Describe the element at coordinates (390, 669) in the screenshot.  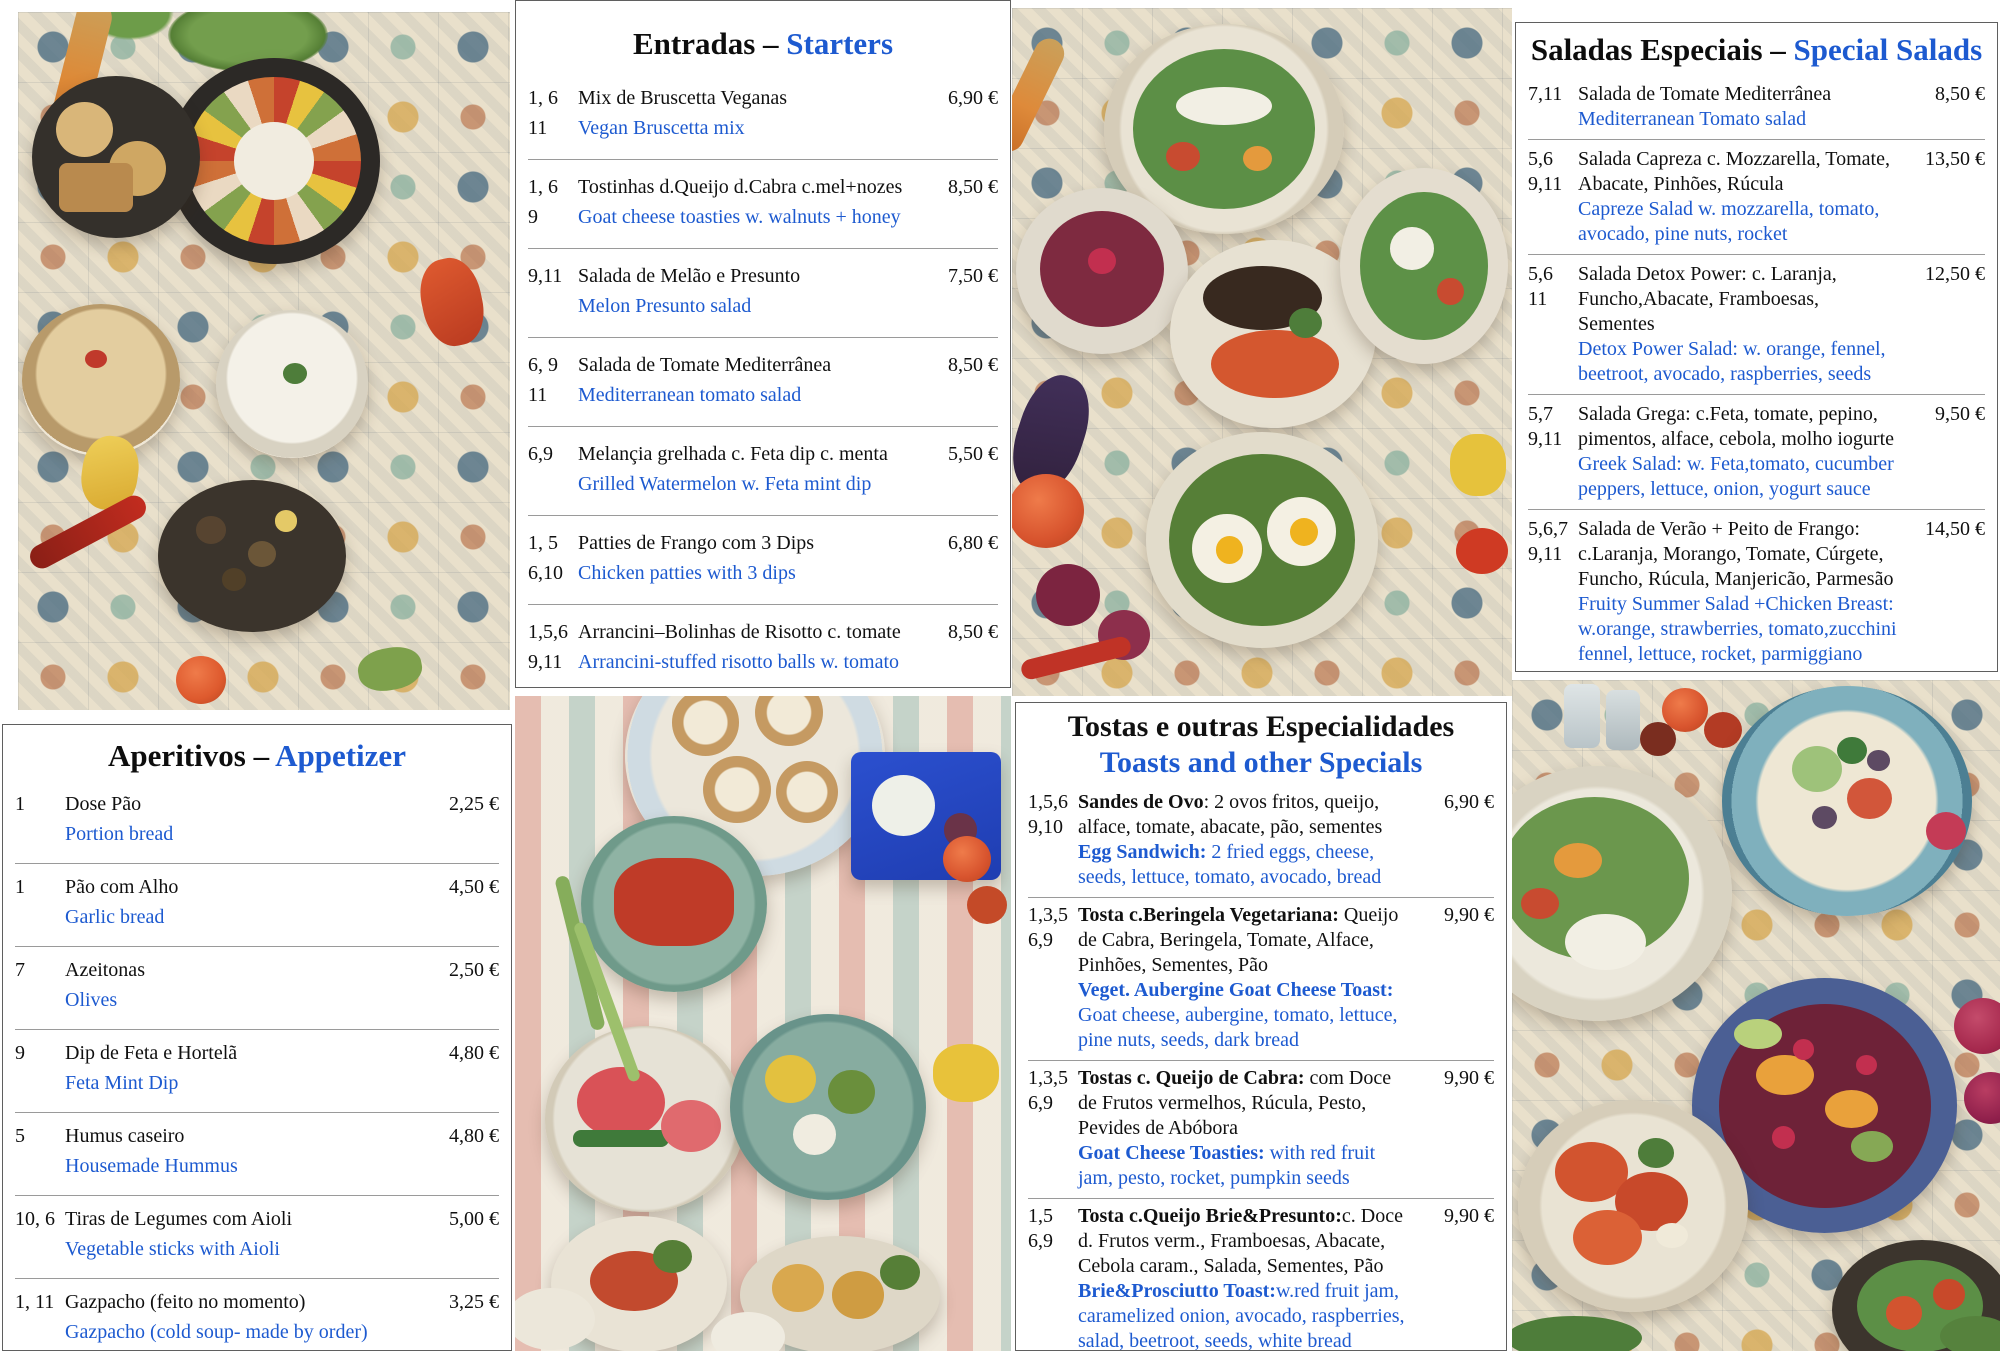
I see `green-pepper` at that location.